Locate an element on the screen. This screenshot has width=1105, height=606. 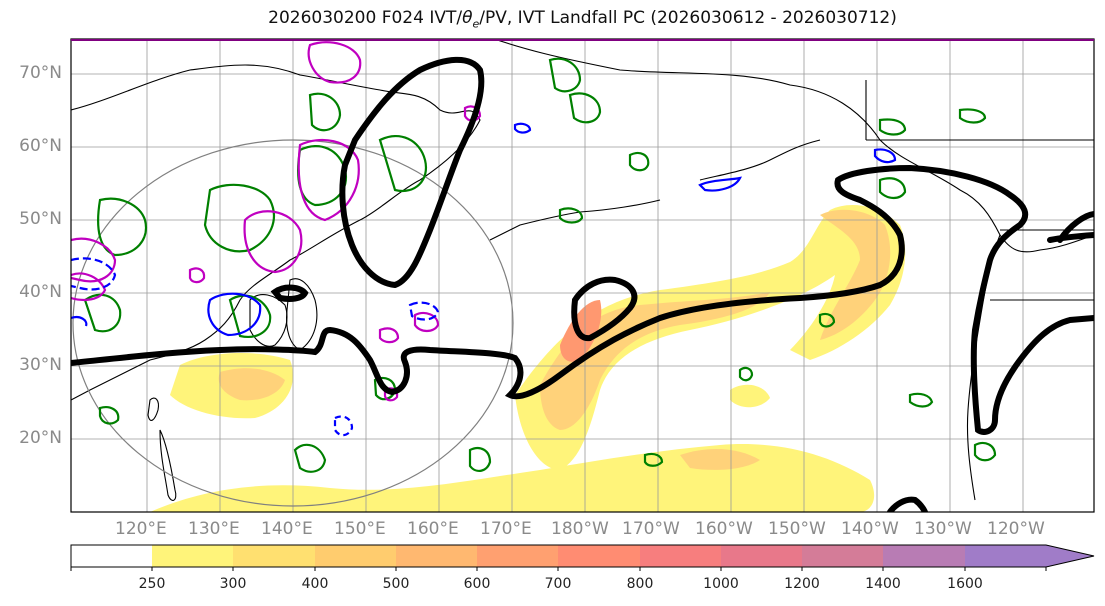
ivt-small-blob is located at coordinates (750, 396).